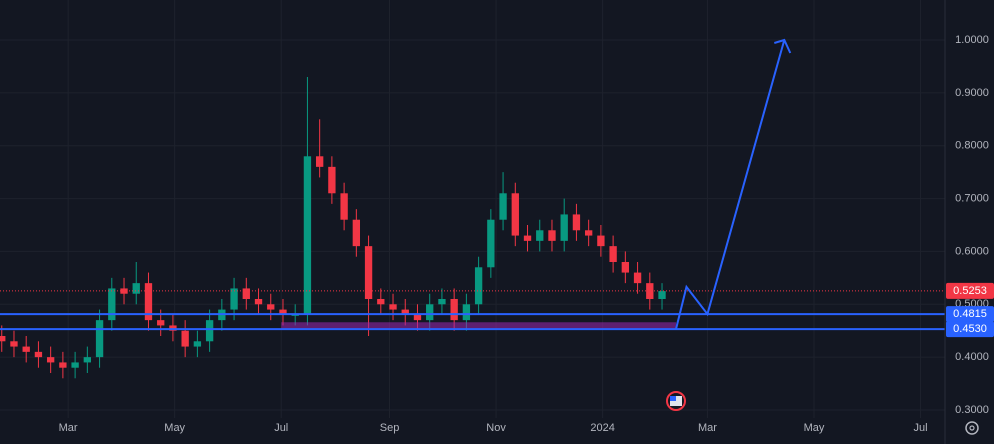 Image resolution: width=994 pixels, height=444 pixels. What do you see at coordinates (783, 46) in the screenshot?
I see `projection-arrow` at bounding box center [783, 46].